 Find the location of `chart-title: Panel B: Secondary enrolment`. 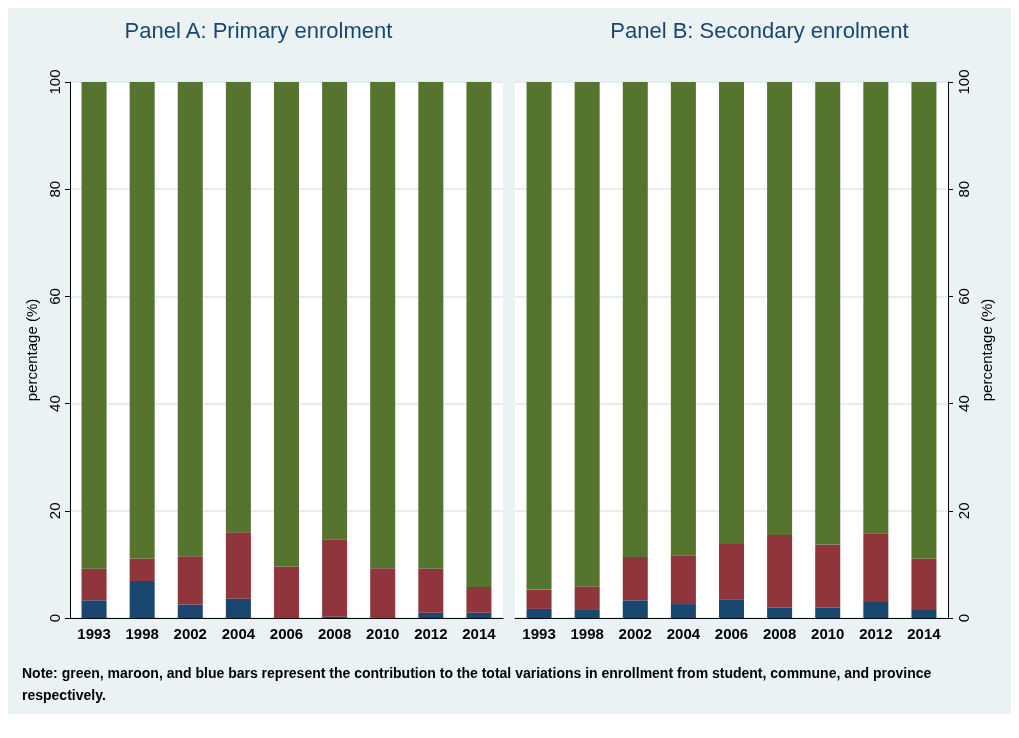

chart-title: Panel B: Secondary enrolment is located at coordinates (759, 30).